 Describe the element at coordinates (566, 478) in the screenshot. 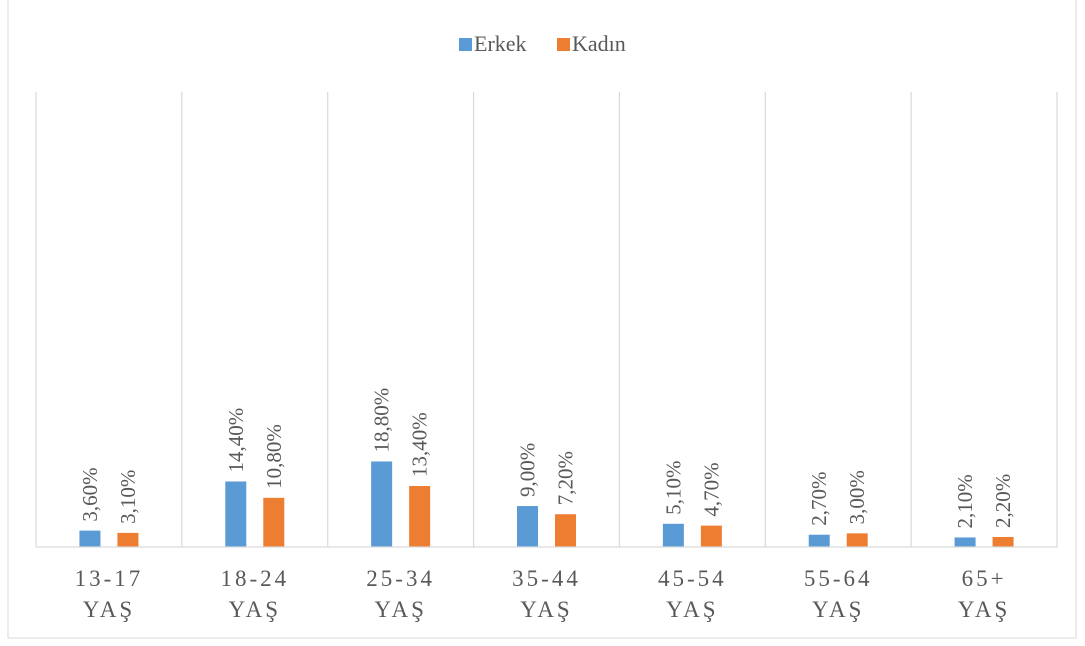

I see `data-label-kadın-3: 7,20%` at that location.